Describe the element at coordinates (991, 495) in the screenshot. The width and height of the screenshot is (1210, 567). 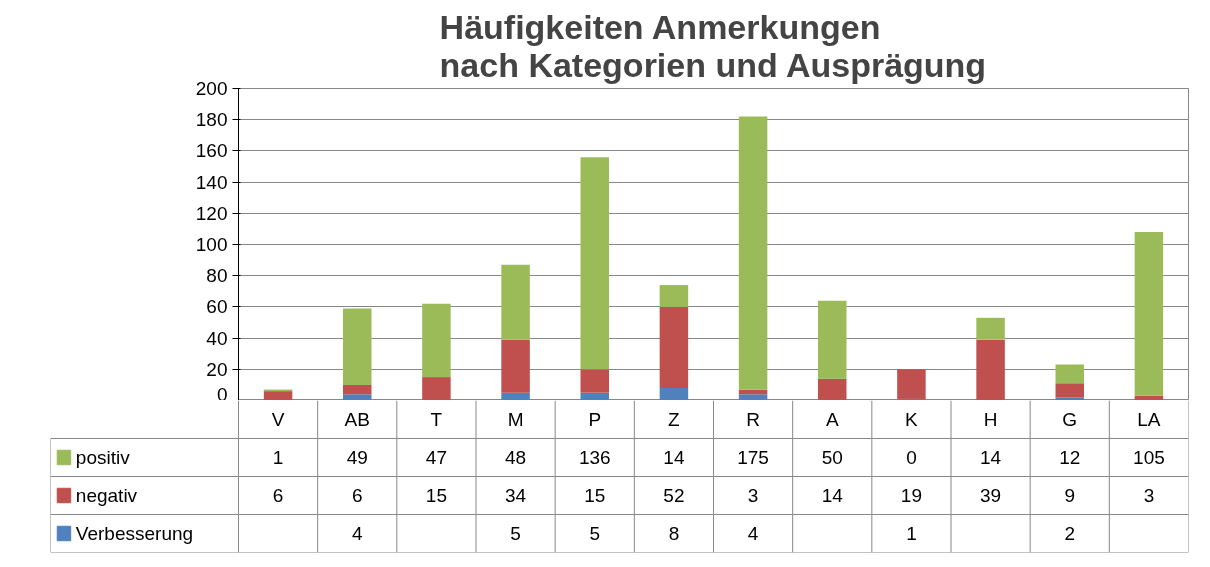
I see `data-label: 39` at that location.